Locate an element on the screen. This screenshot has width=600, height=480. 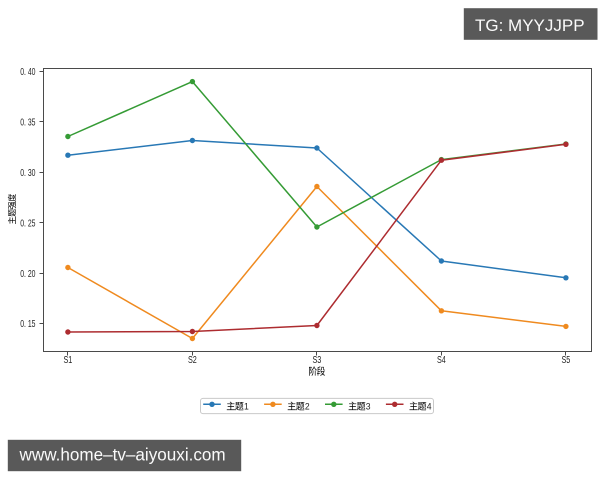
svg-text: 1 is located at coordinates (246, 407).